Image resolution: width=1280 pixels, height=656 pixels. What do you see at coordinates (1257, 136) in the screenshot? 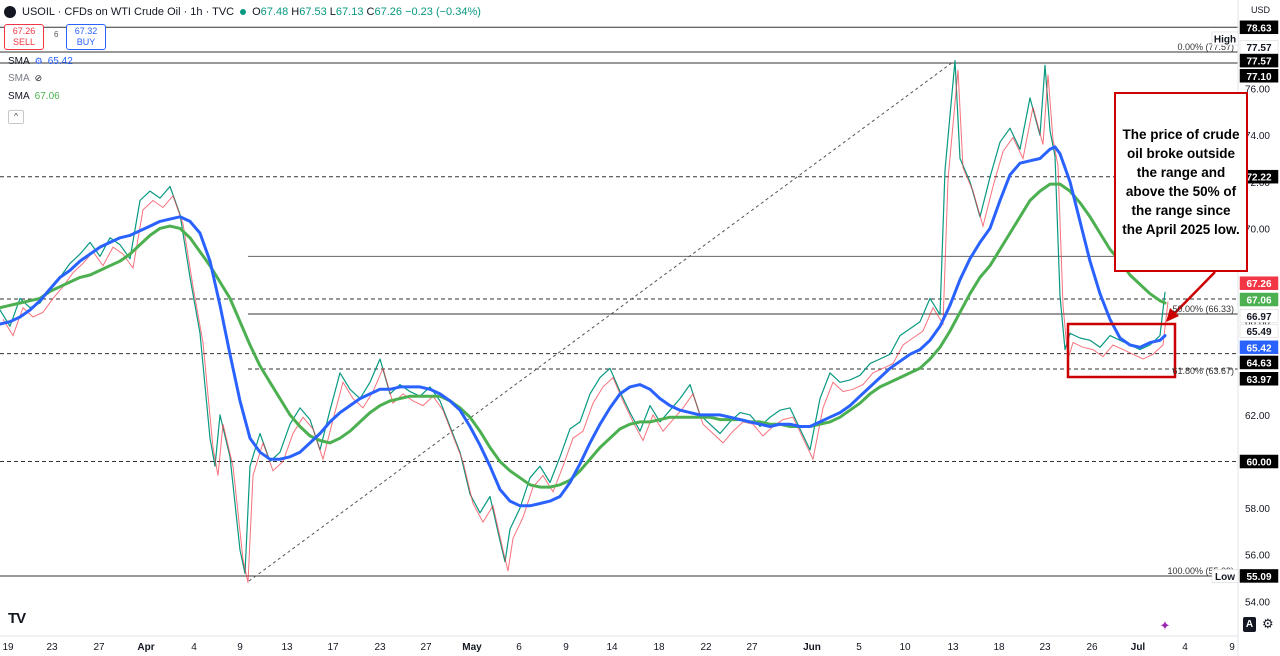
I see `y-tick-label-1: 74.00` at bounding box center [1257, 136].